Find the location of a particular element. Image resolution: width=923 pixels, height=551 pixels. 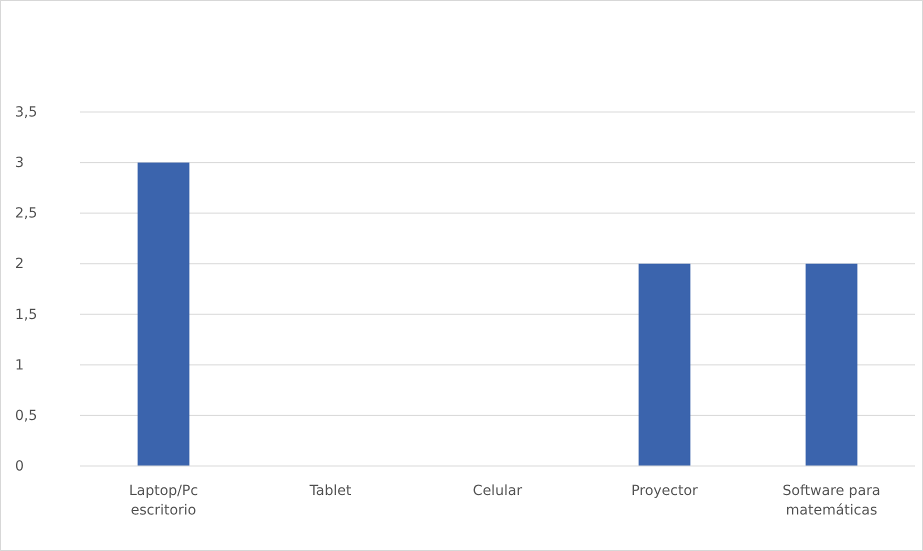

y-tick-label: 1 is located at coordinates (19, 365).